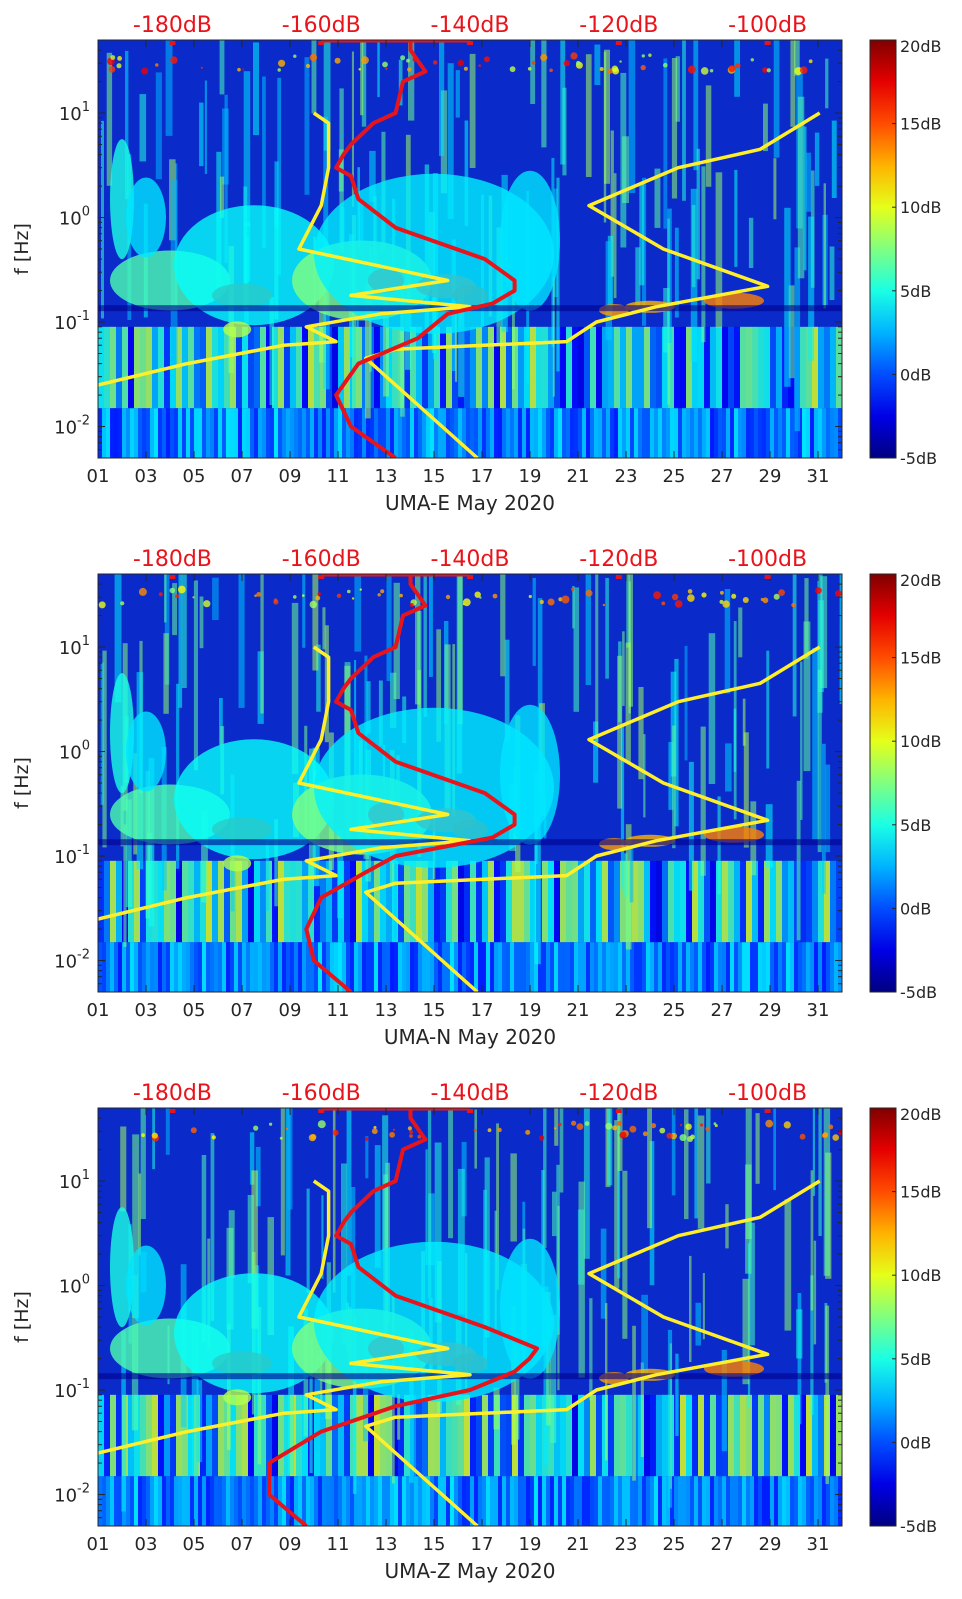 The image size is (962, 1599). I want to click on x-tick-label: 05, so click(194, 1544).